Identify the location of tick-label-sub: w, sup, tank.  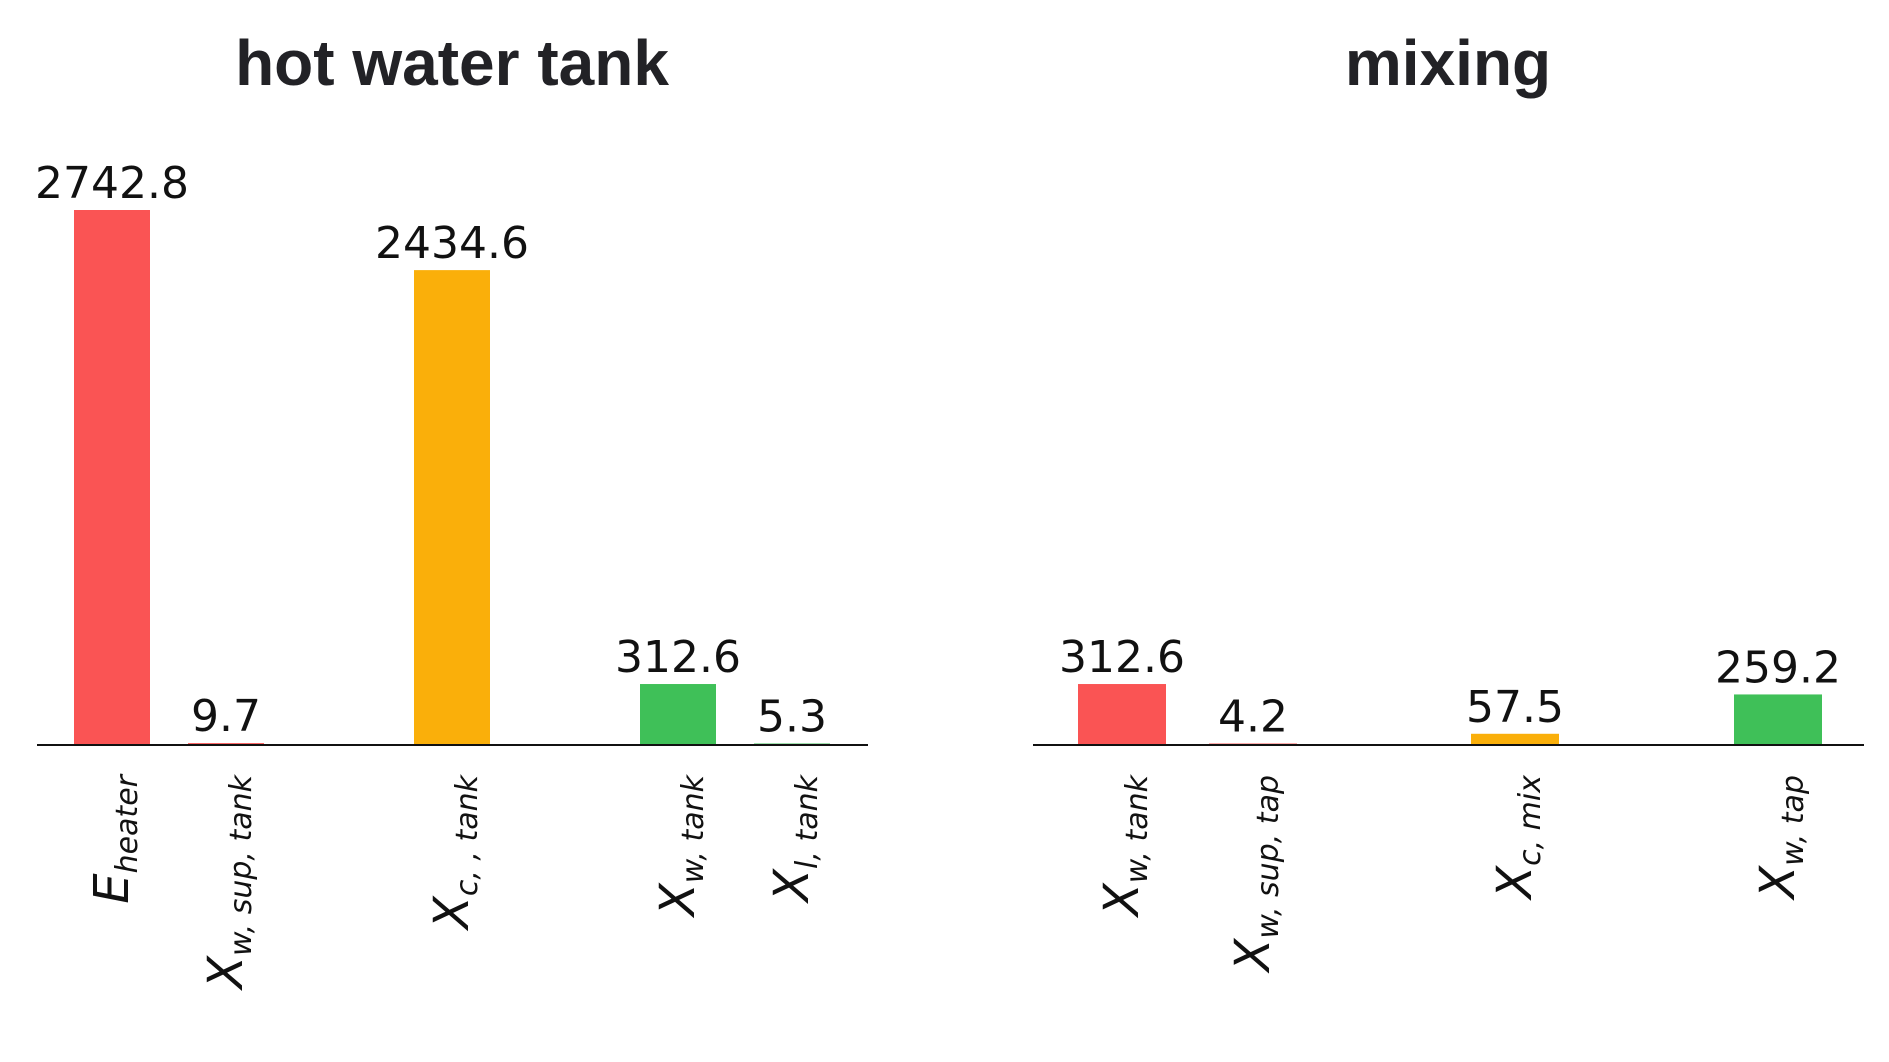
(241, 864).